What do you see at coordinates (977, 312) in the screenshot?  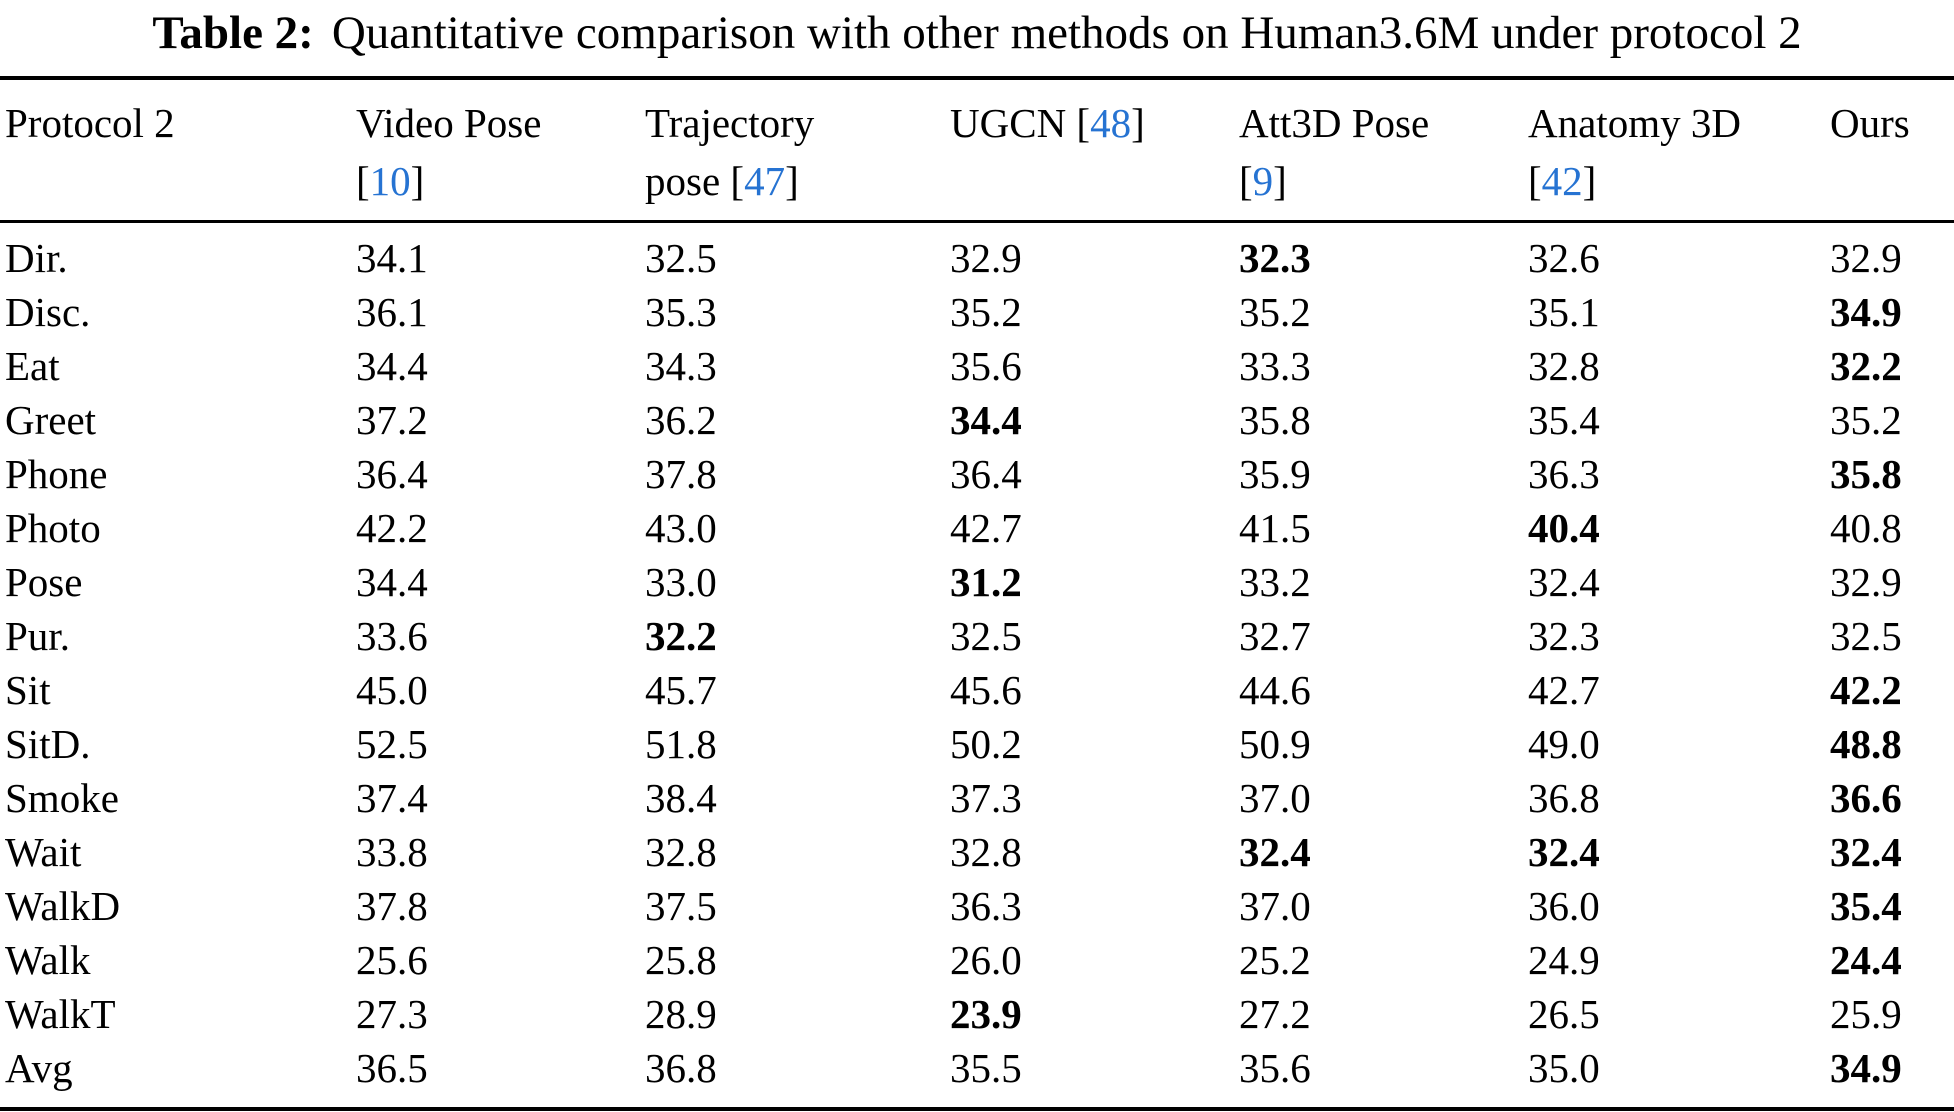 I see `table-row: Disc. 36.1 35.3 35.2 35.2 35.1 34.9` at bounding box center [977, 312].